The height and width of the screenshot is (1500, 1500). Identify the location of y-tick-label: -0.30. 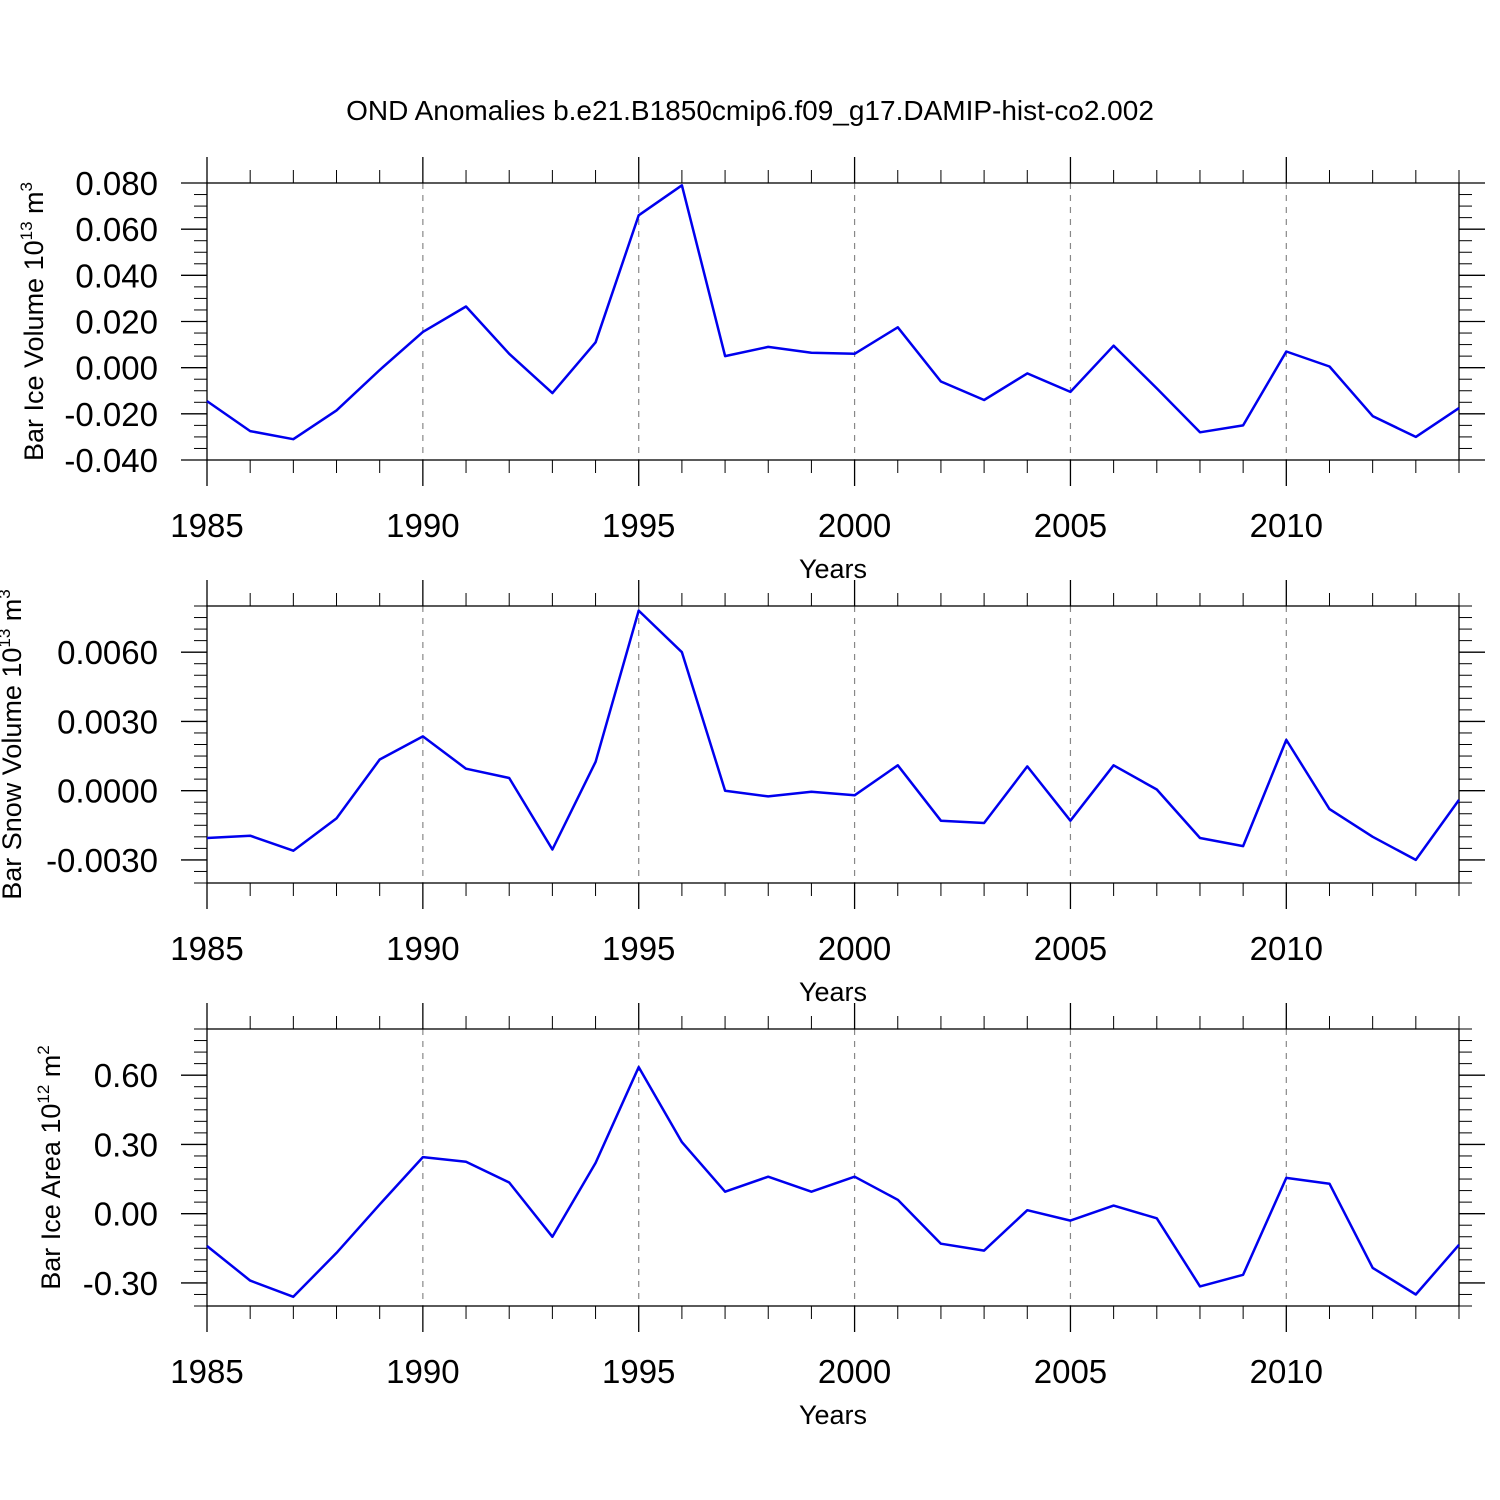
(120, 1283).